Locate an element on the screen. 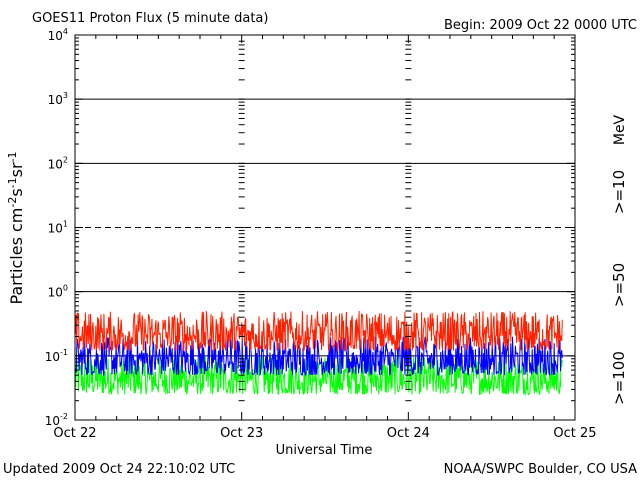  y-tick-label: 10⁻² is located at coordinates (56, 420).